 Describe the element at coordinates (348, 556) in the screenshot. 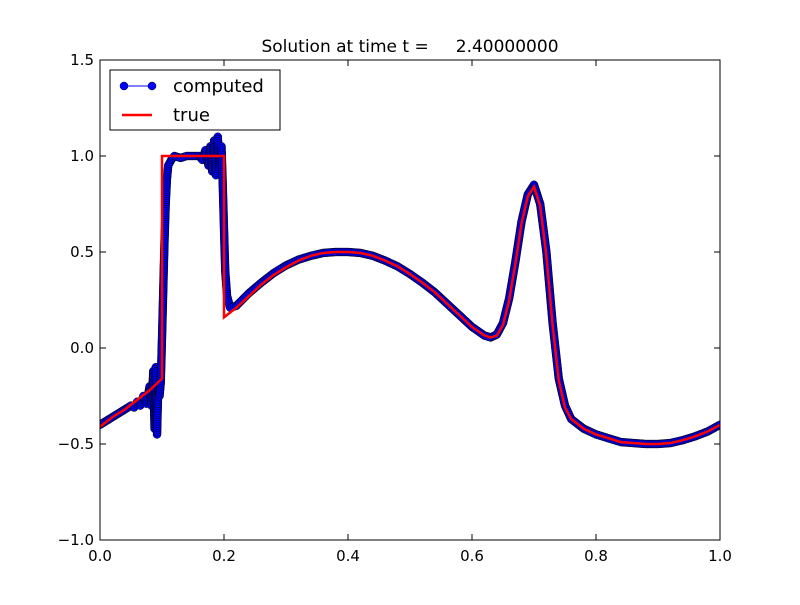

I see `x-tick-label: 0.4` at that location.